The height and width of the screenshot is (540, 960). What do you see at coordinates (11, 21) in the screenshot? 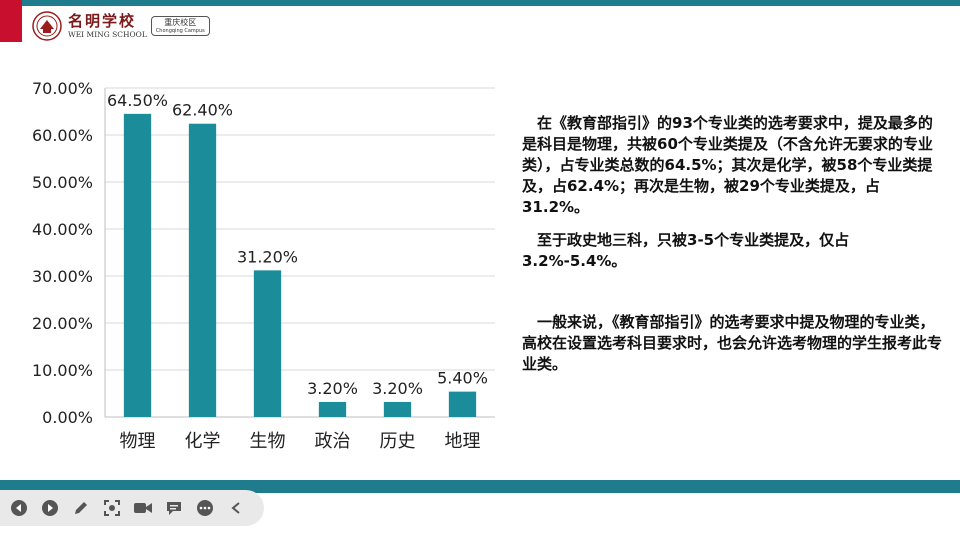
I see `red-corner-block` at bounding box center [11, 21].